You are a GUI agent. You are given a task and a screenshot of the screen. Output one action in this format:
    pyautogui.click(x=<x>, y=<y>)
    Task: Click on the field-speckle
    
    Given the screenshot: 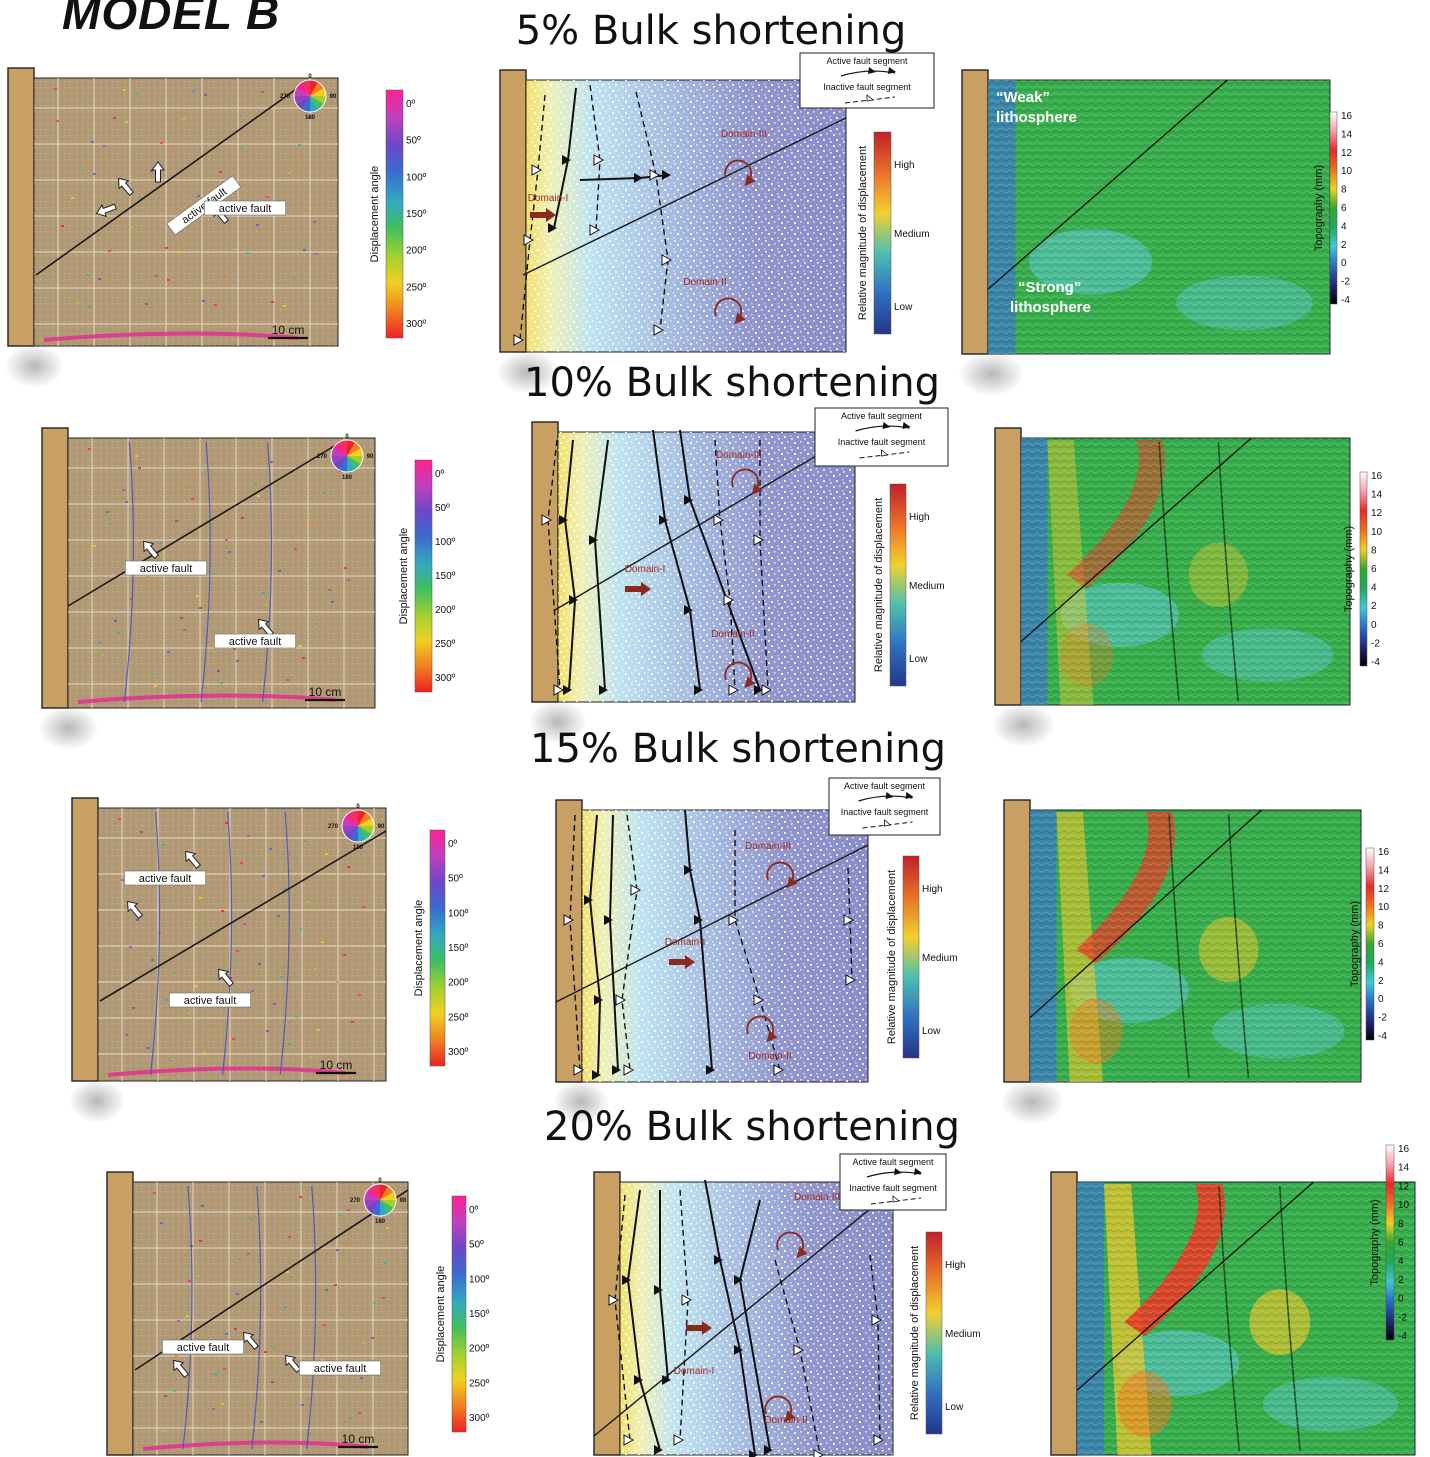 What is the action you would take?
    pyautogui.click(x=686, y=216)
    